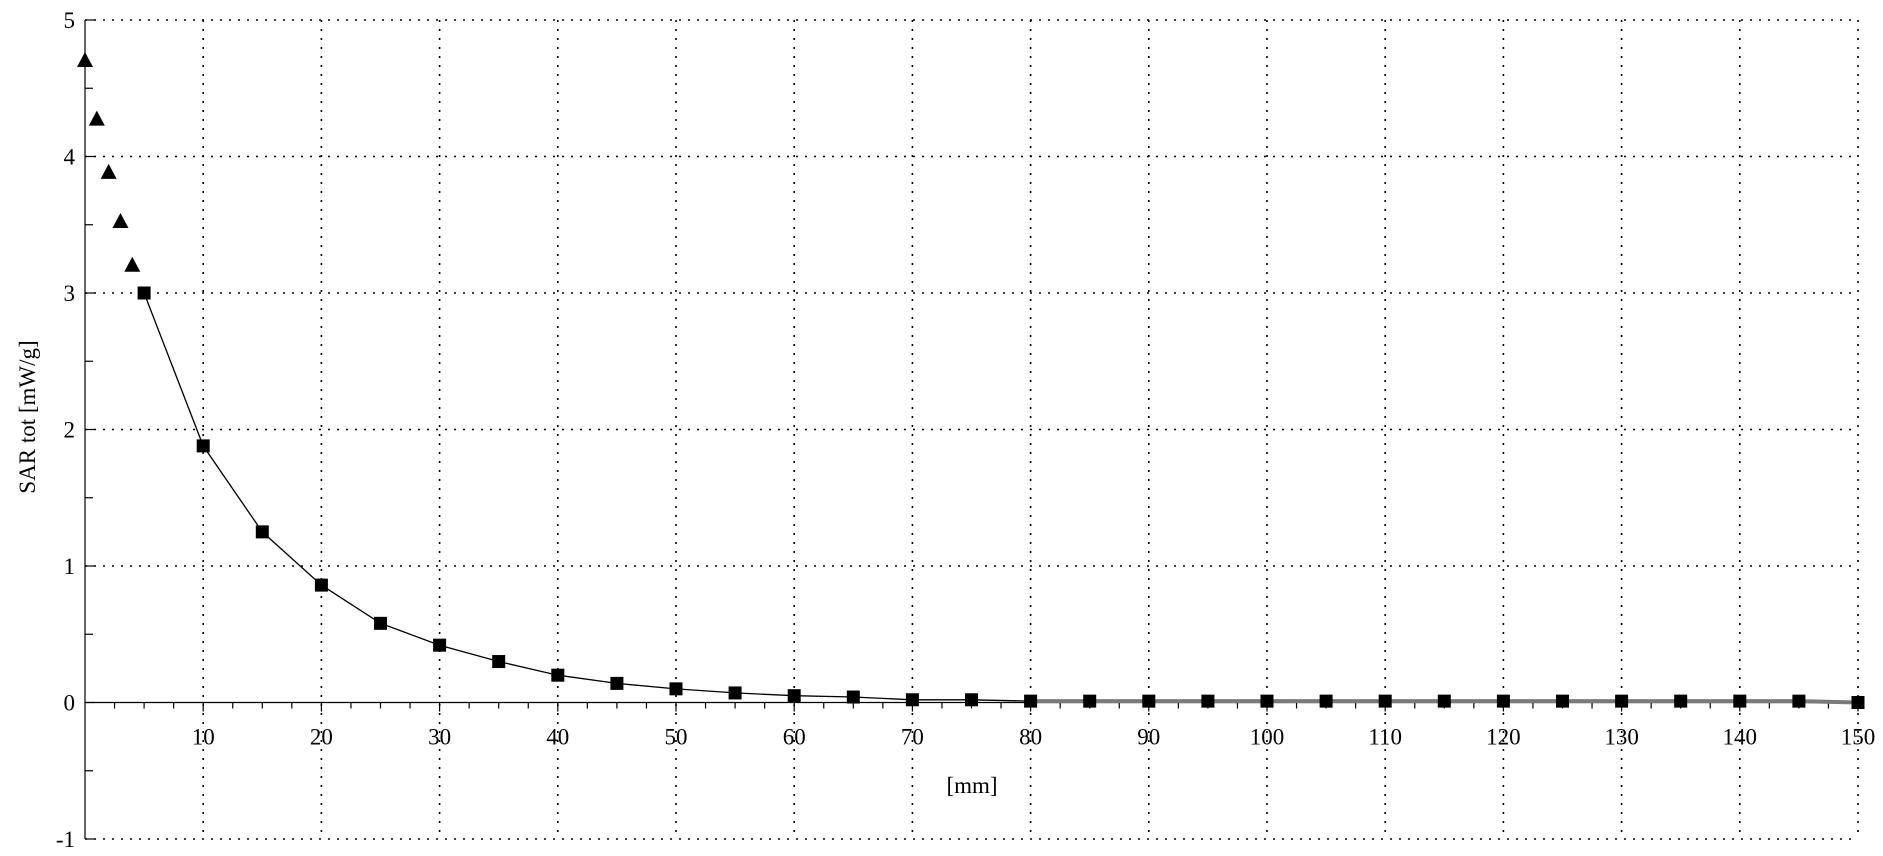 The width and height of the screenshot is (1883, 856). I want to click on x-tick-label: 90, so click(1148, 737).